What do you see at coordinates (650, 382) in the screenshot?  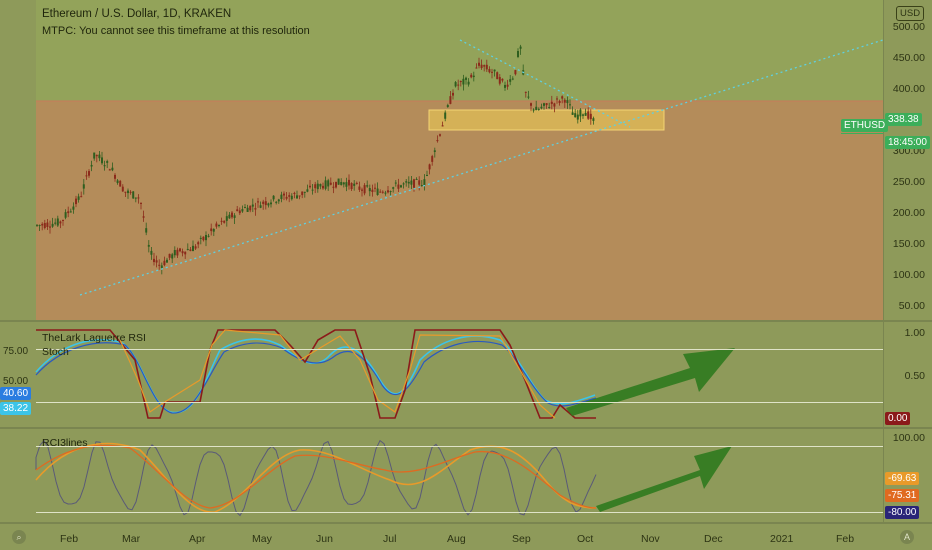 I see `rsi-arrow` at bounding box center [650, 382].